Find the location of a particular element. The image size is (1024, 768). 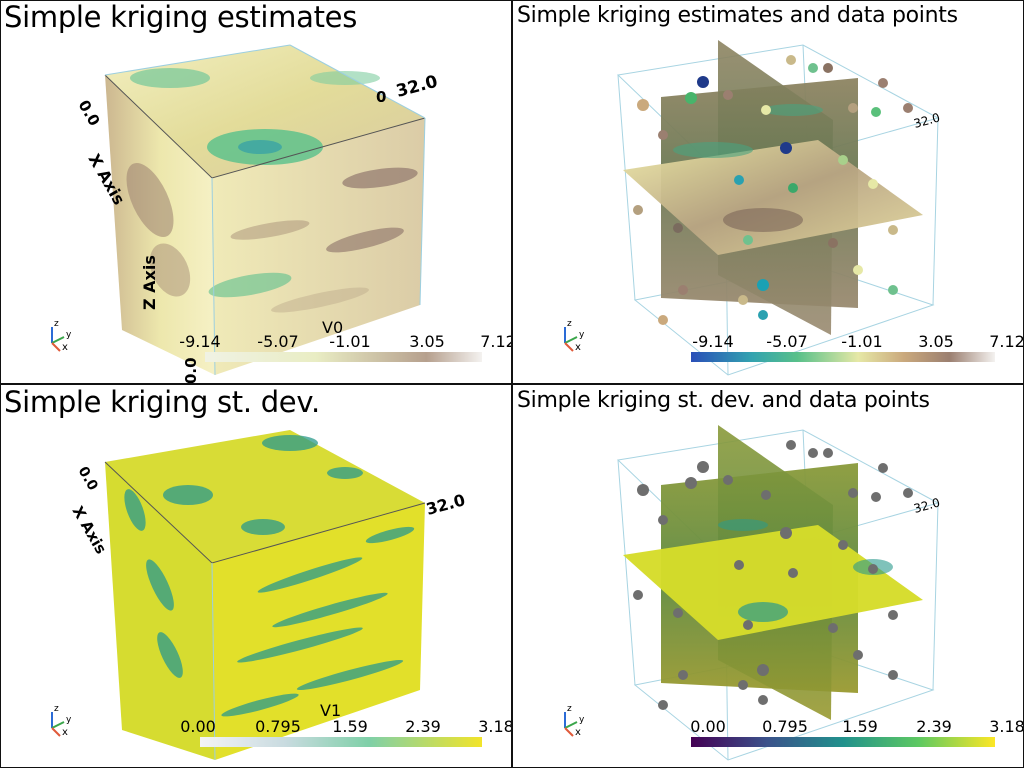

panel-divider-horizontal is located at coordinates (512, 384).